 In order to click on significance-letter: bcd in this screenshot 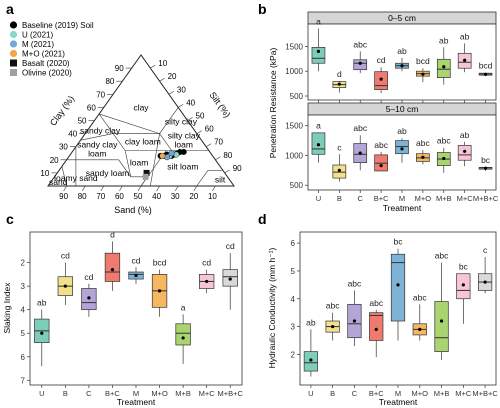, I will do `click(486, 66)`.